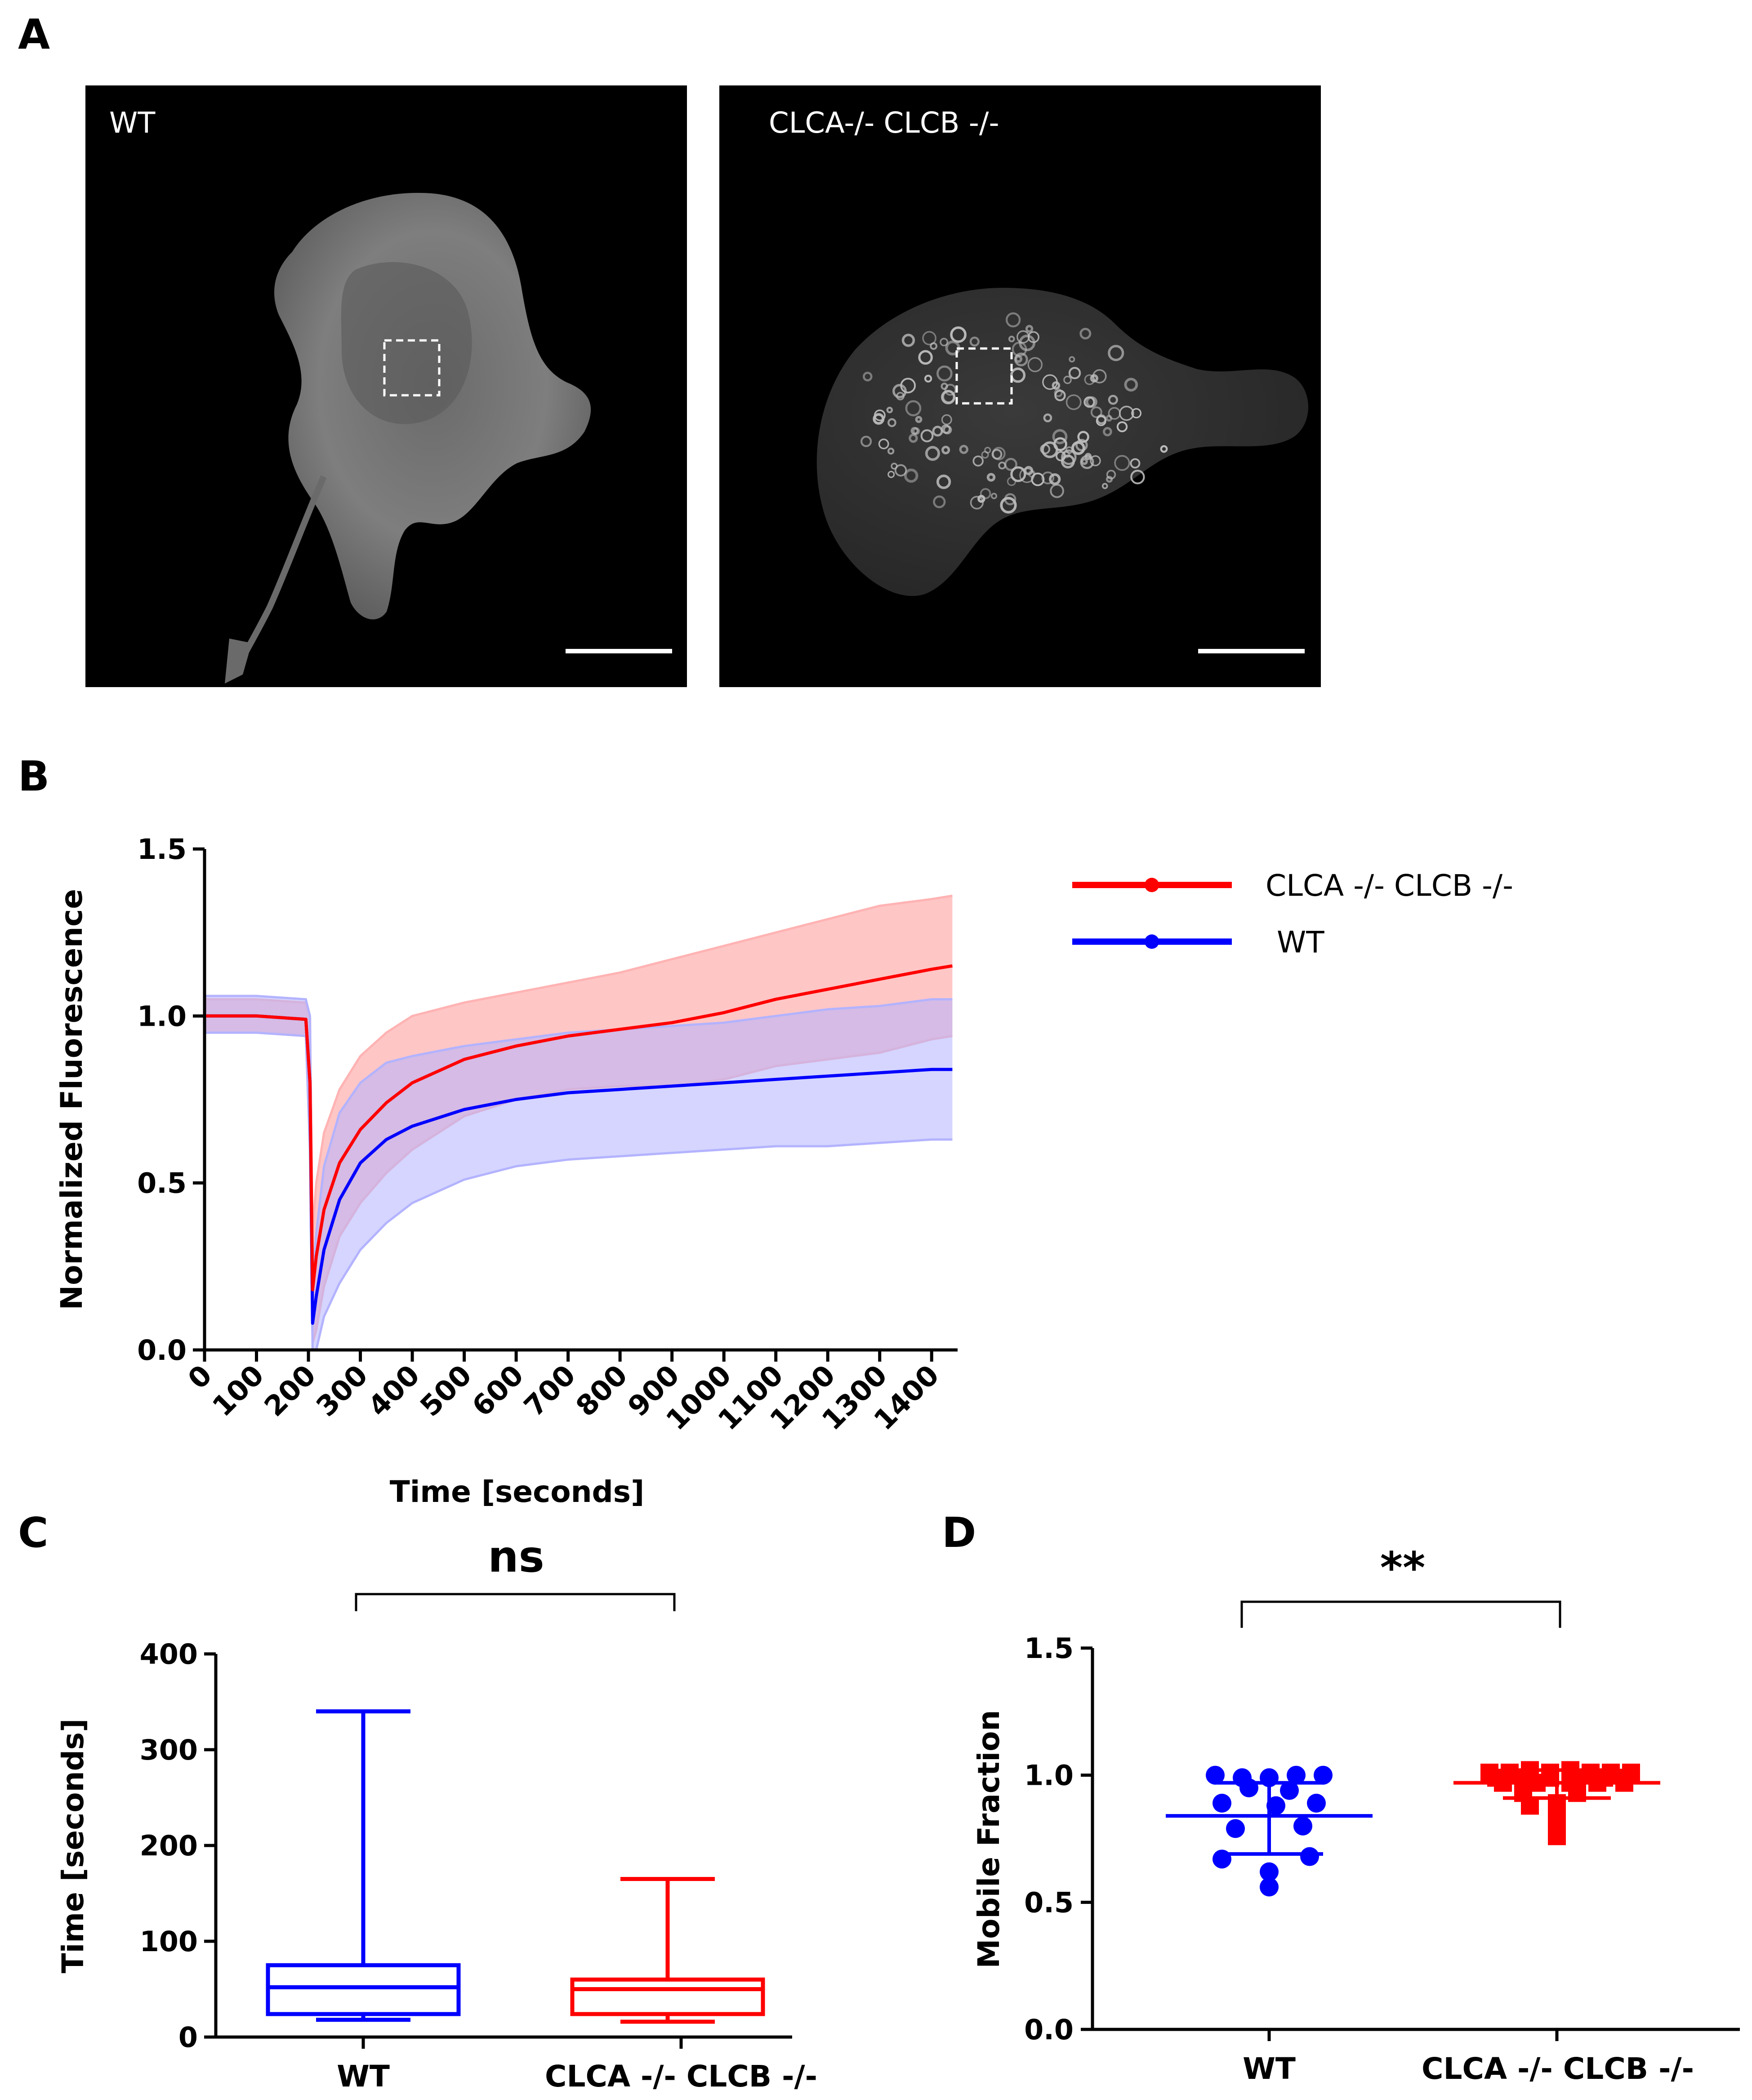 This screenshot has width=1752, height=2100. What do you see at coordinates (162, 1350) in the screenshot?
I see `b-y-tick-label: 0.0` at bounding box center [162, 1350].